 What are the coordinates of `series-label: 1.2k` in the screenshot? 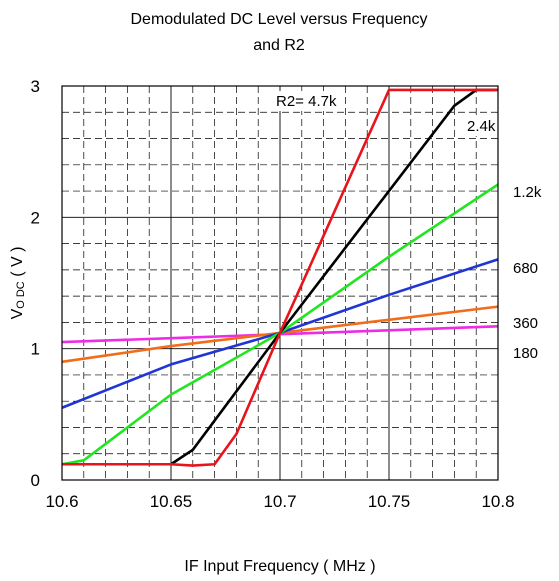 It's located at (527, 192).